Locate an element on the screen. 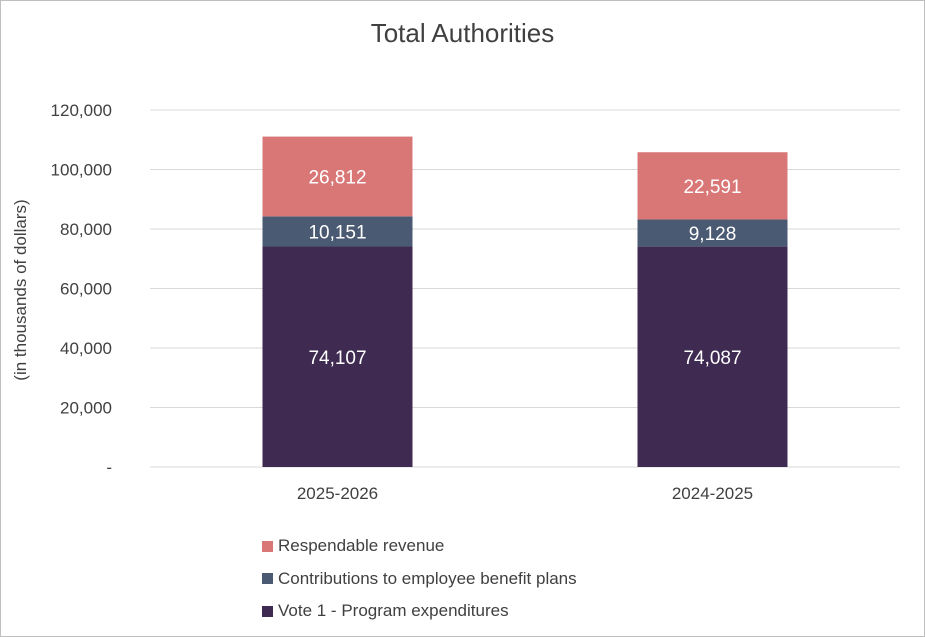  y-tick-label: 120,000 is located at coordinates (81, 110).